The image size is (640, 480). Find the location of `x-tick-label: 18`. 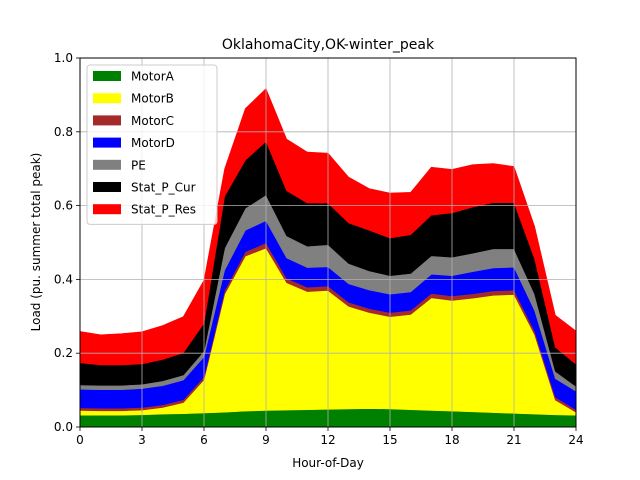

x-tick-label: 18 is located at coordinates (451, 440).